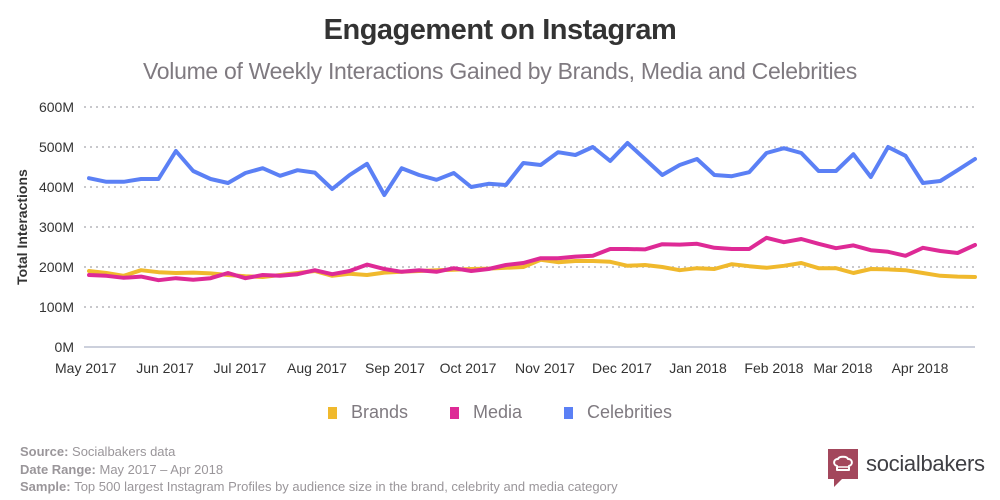 This screenshot has height=500, width=1000. I want to click on legend-label: Brands, so click(379, 412).